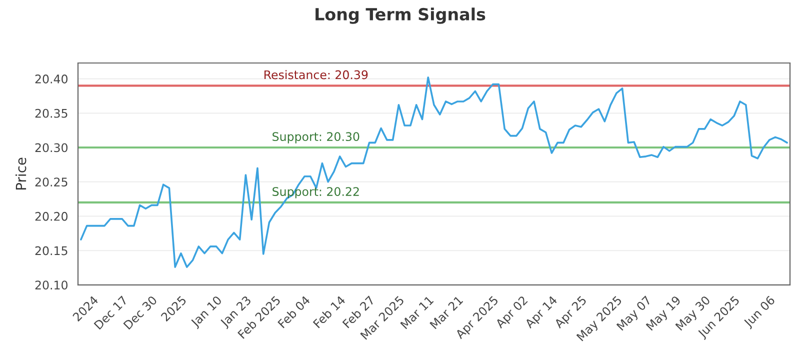 This screenshot has width=800, height=350. I want to click on y-axis-title: Price, so click(20, 174).